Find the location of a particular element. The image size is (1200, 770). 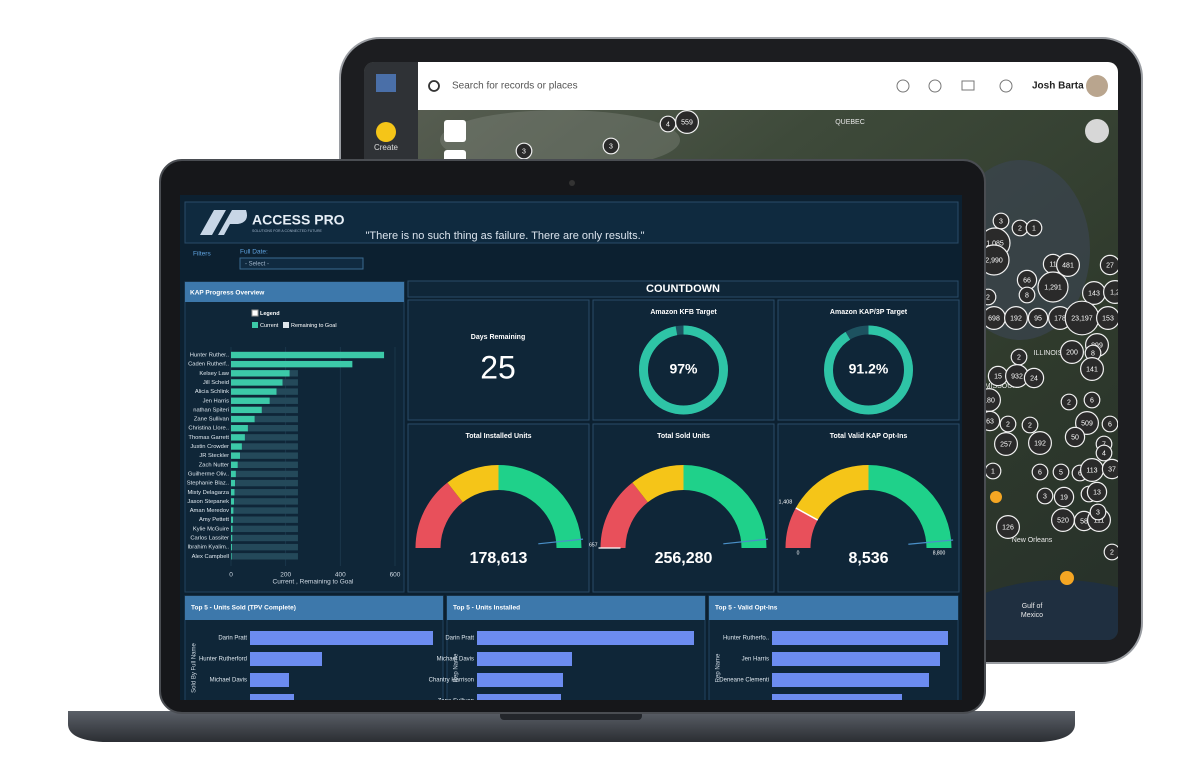

search-placeholder: Search for records or places is located at coordinates (515, 86).